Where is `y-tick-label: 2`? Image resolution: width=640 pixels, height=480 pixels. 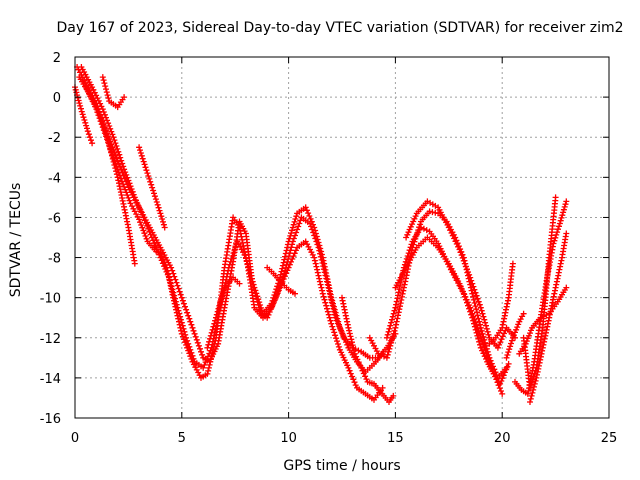
y-tick-label: 2 is located at coordinates (57, 58).